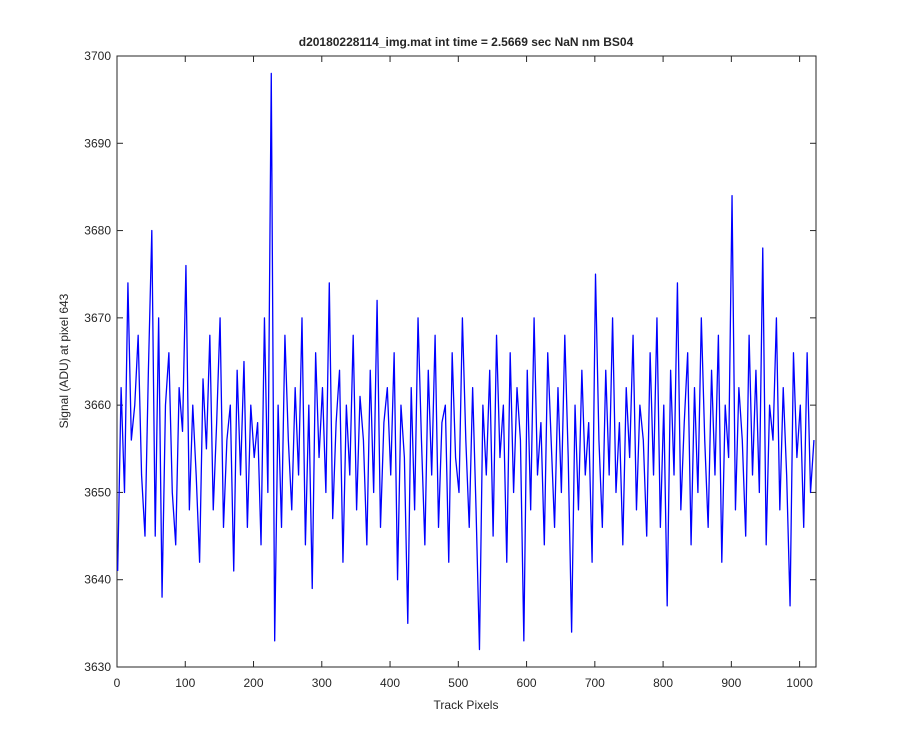  What do you see at coordinates (466, 705) in the screenshot?
I see `x-axis-label: Track Pixels` at bounding box center [466, 705].